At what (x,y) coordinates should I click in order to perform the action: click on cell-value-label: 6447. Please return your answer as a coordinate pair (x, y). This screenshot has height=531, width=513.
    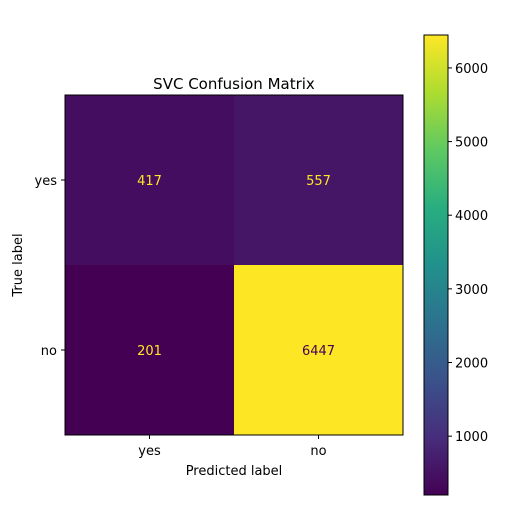
    Looking at the image, I should click on (318, 351).